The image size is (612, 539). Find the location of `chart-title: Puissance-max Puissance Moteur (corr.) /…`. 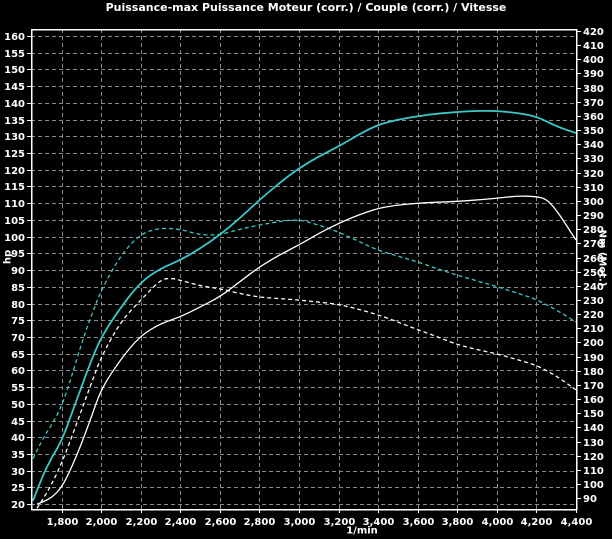

chart-title: Puissance-max Puissance Moteur (corr.) /… is located at coordinates (306, 7).